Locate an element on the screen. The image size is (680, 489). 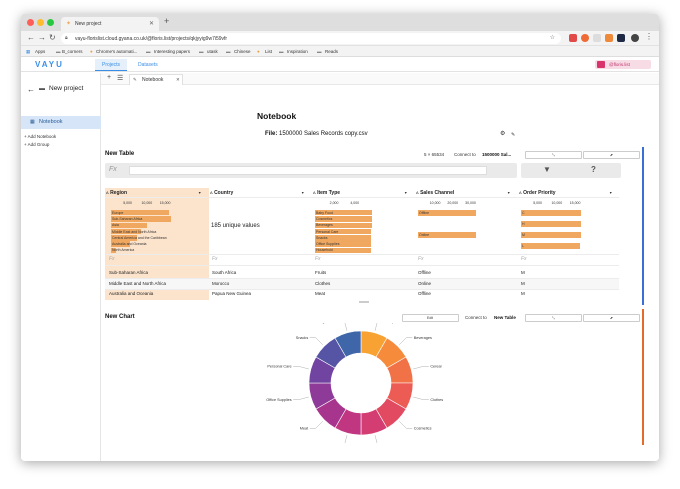
close-window-icon is located at coordinates (30, 22).